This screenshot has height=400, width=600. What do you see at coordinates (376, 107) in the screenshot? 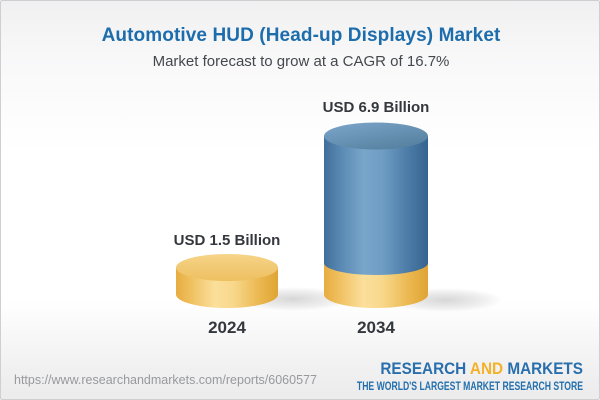
I see `value-label-2034: USD 6.9 Billion` at bounding box center [376, 107].